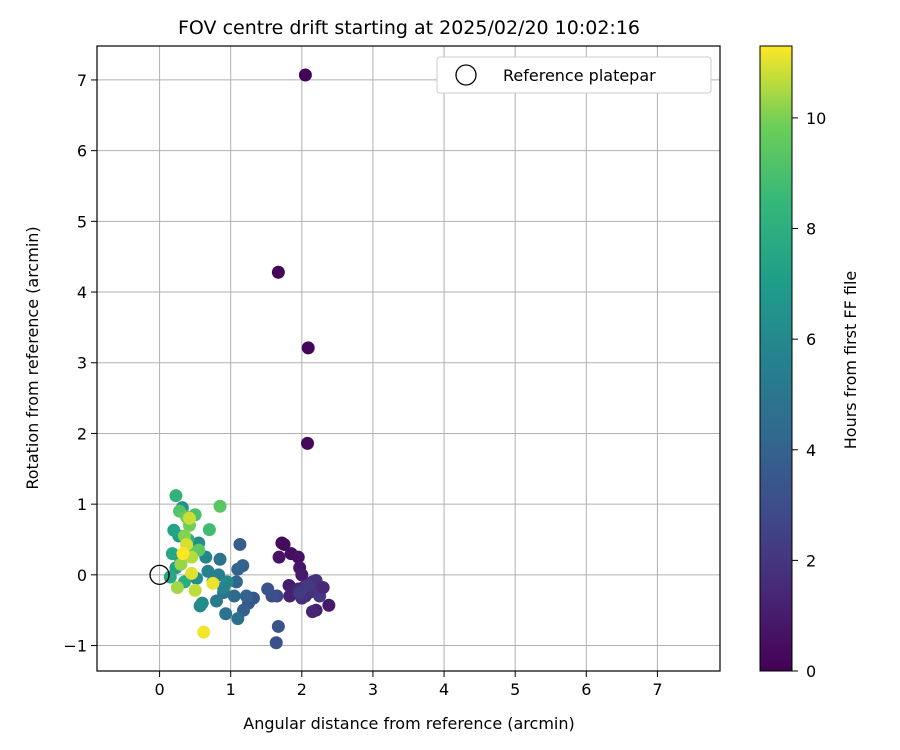 Image resolution: width=900 pixels, height=750 pixels. I want to click on colorbar-tick-label: 8, so click(811, 229).